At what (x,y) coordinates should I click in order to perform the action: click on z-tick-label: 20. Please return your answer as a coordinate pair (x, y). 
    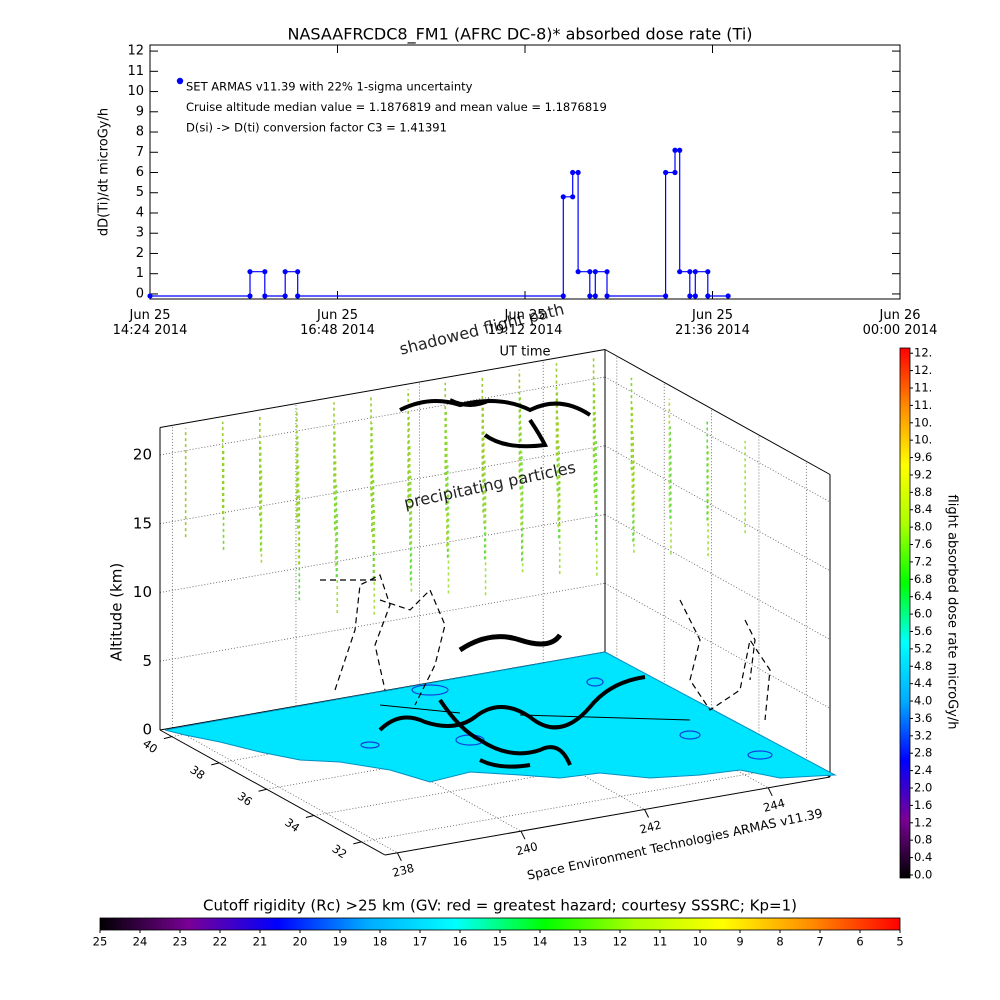
    Looking at the image, I should click on (142, 455).